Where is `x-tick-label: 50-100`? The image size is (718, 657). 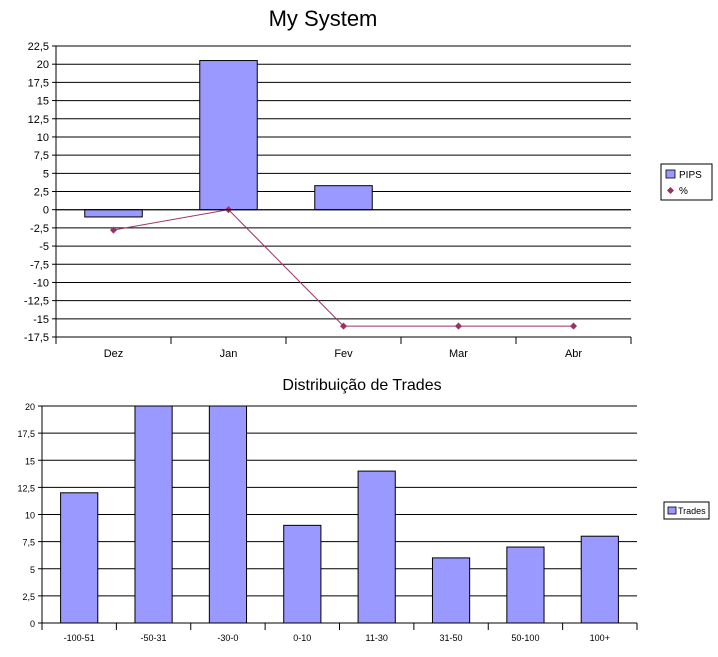 x-tick-label: 50-100 is located at coordinates (525, 638).